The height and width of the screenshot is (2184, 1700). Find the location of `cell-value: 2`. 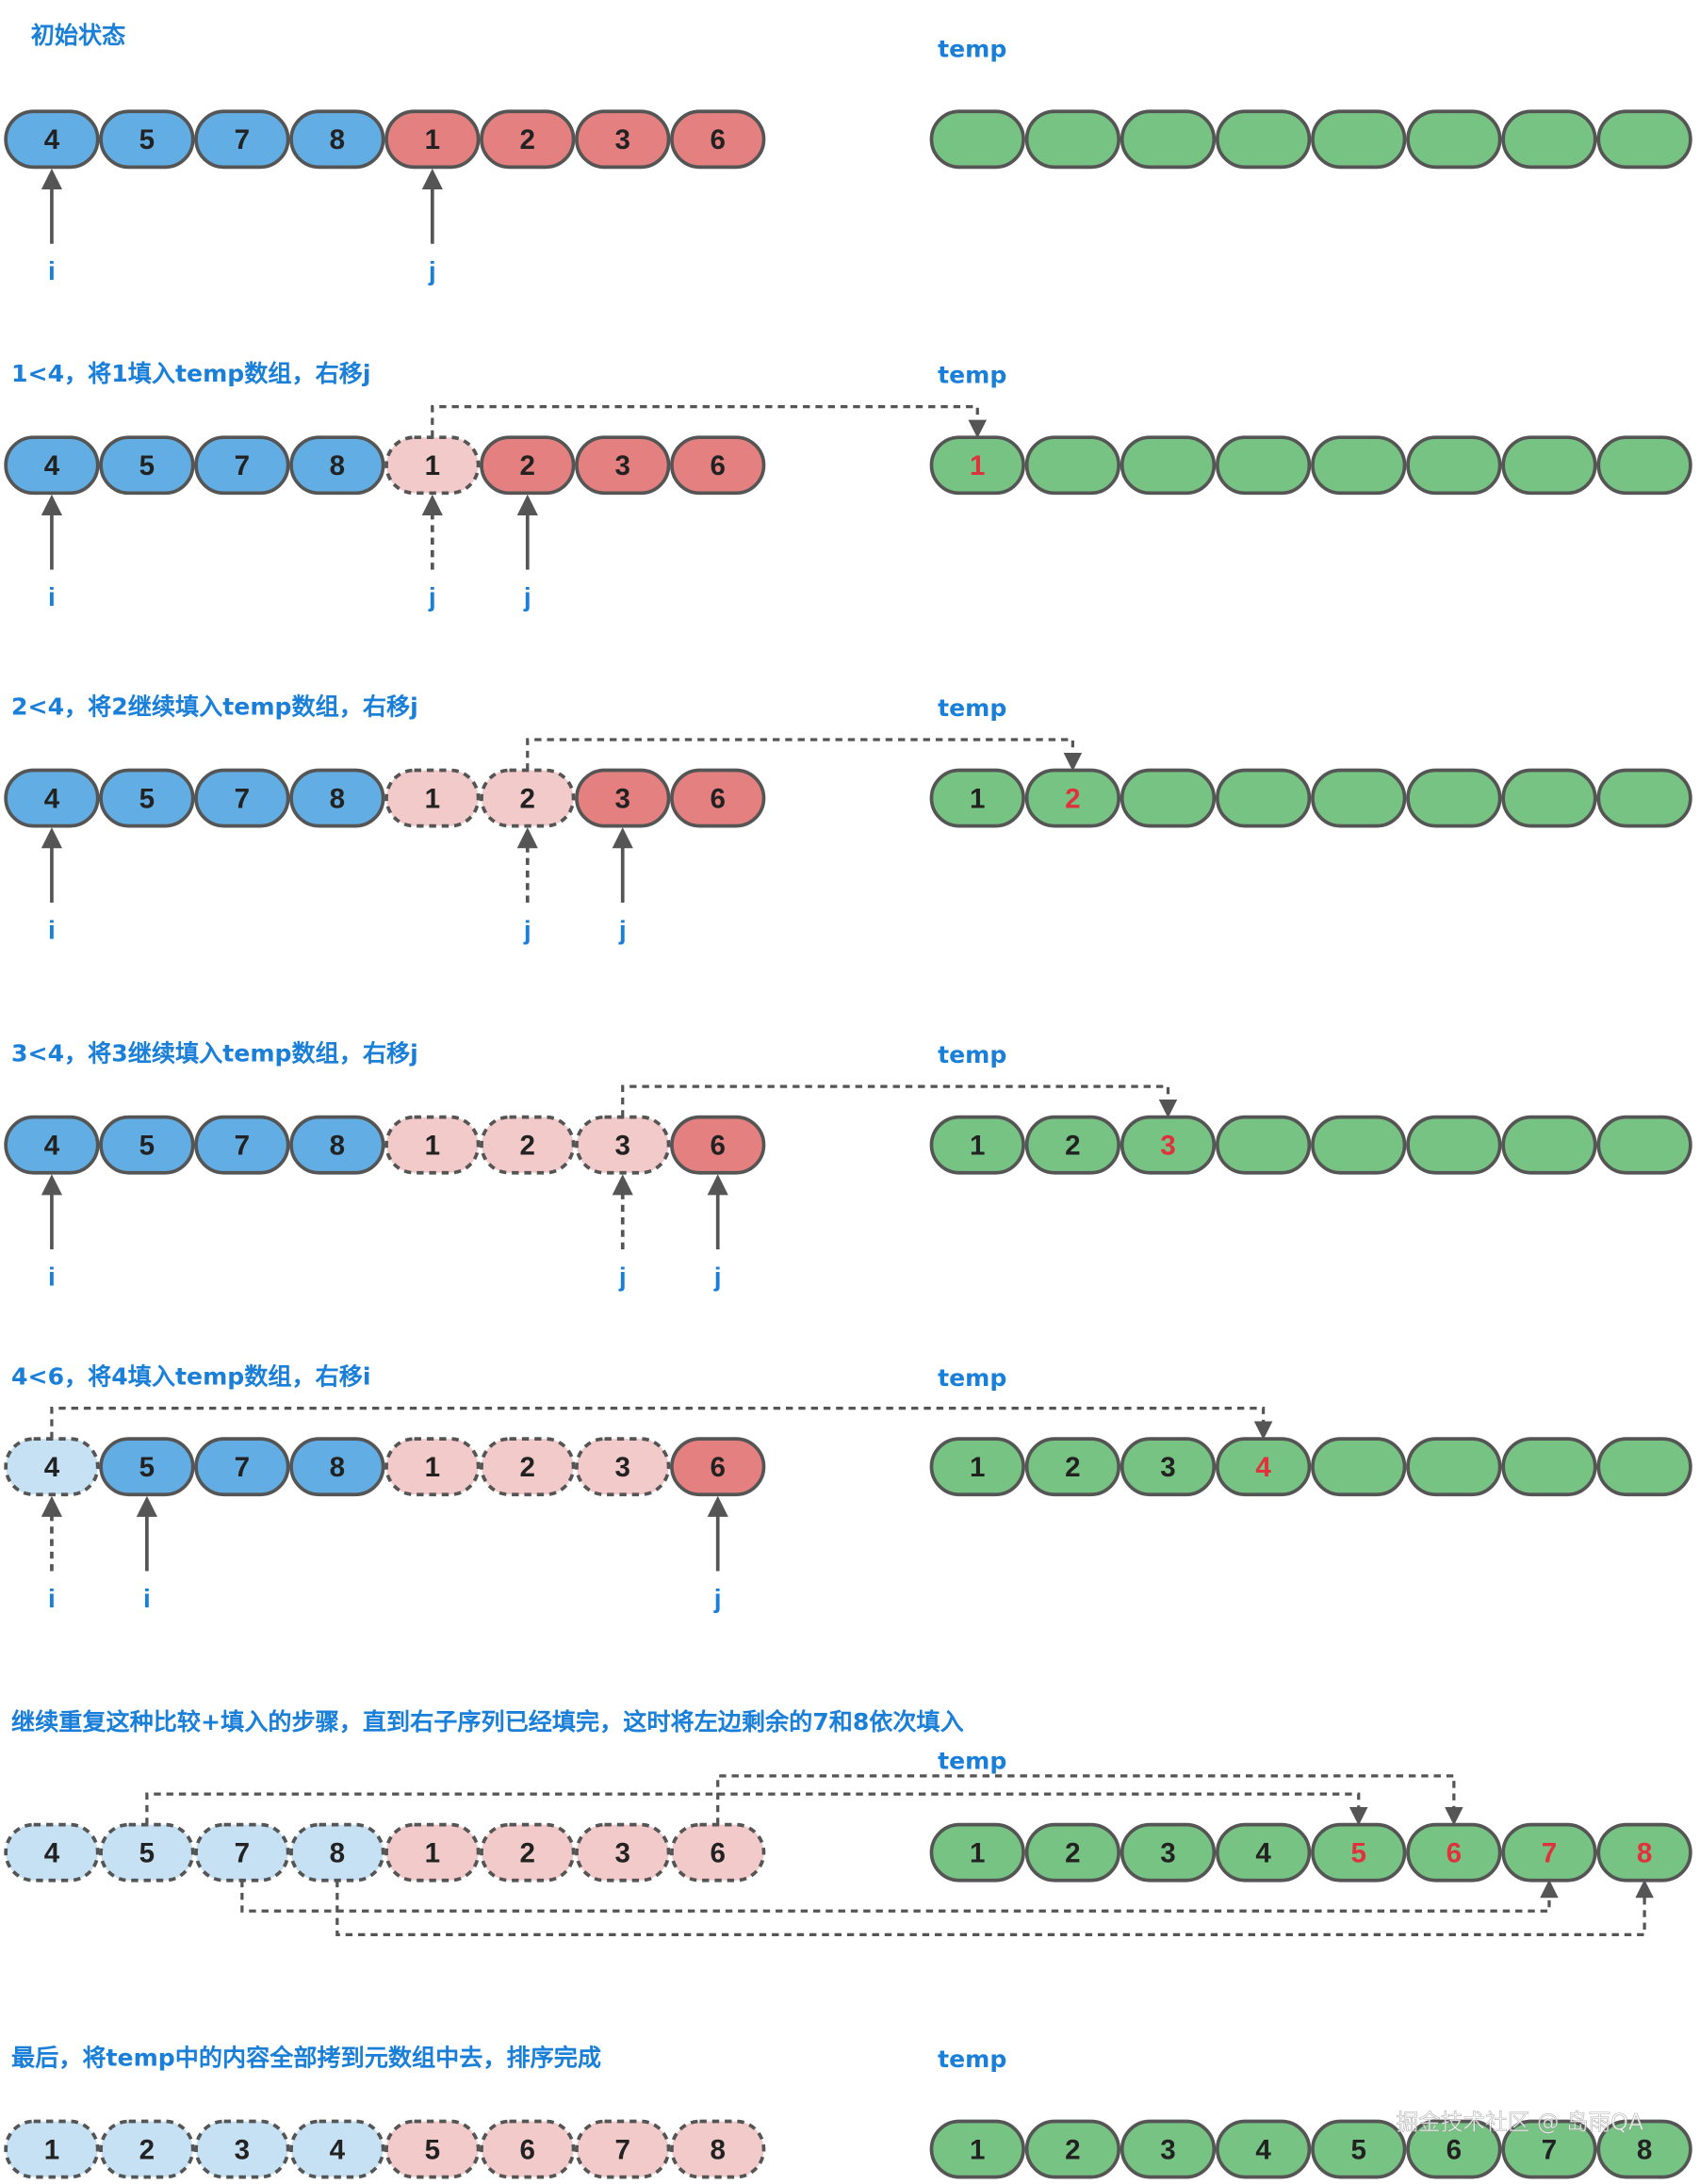

cell-value: 2 is located at coordinates (528, 1468).